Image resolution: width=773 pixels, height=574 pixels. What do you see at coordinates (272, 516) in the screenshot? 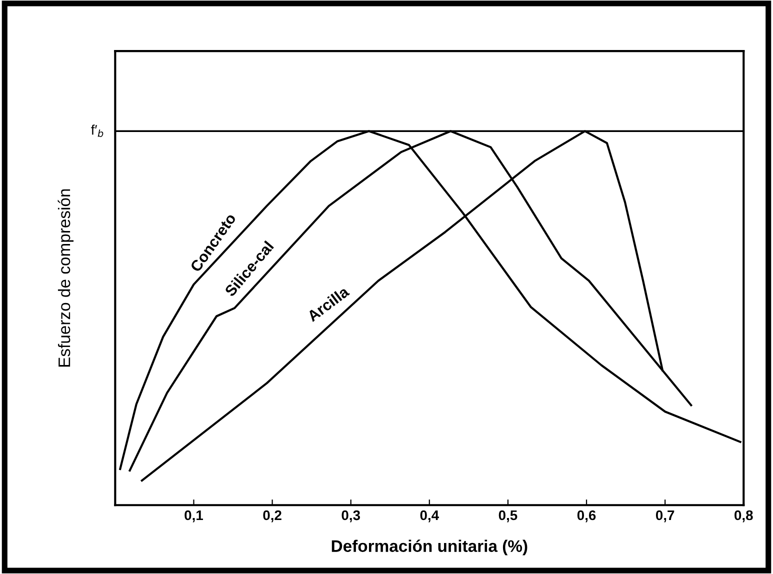
I see `x-tick-label: 0,2` at bounding box center [272, 516].